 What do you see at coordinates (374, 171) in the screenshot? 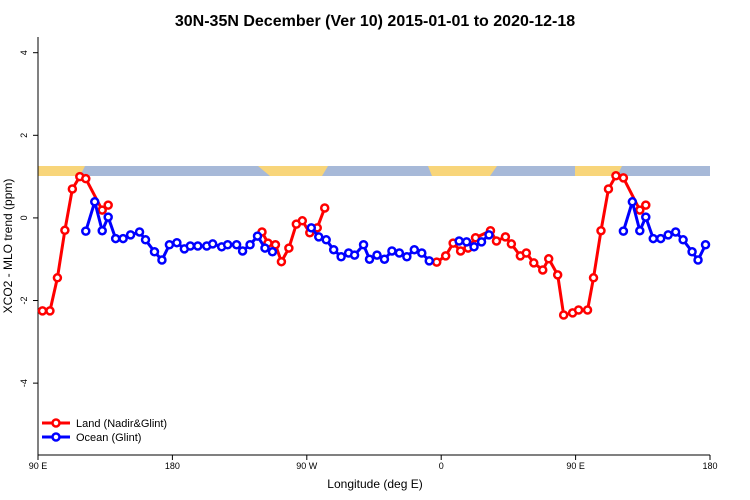
I see `land-ocean-strip` at bounding box center [374, 171].